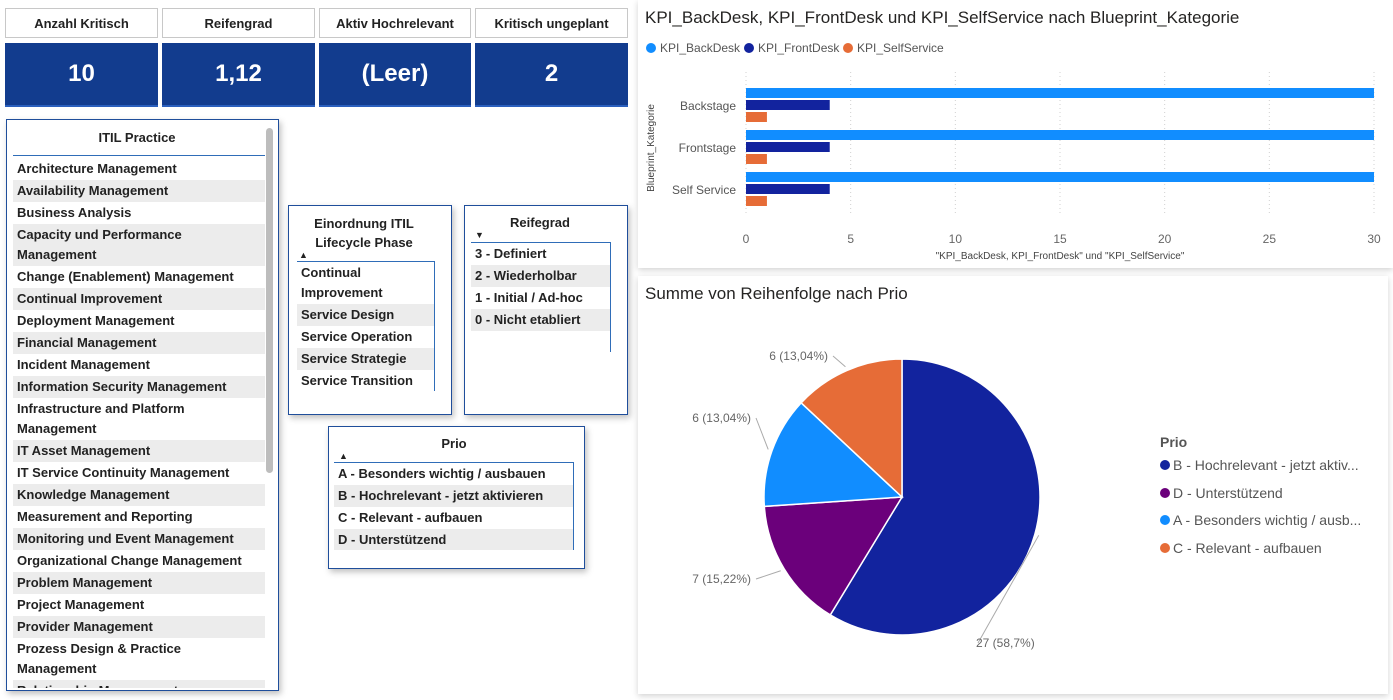 This screenshot has height=700, width=1393. Describe the element at coordinates (453, 539) in the screenshot. I see `prio-item: D - Unterstützend` at that location.